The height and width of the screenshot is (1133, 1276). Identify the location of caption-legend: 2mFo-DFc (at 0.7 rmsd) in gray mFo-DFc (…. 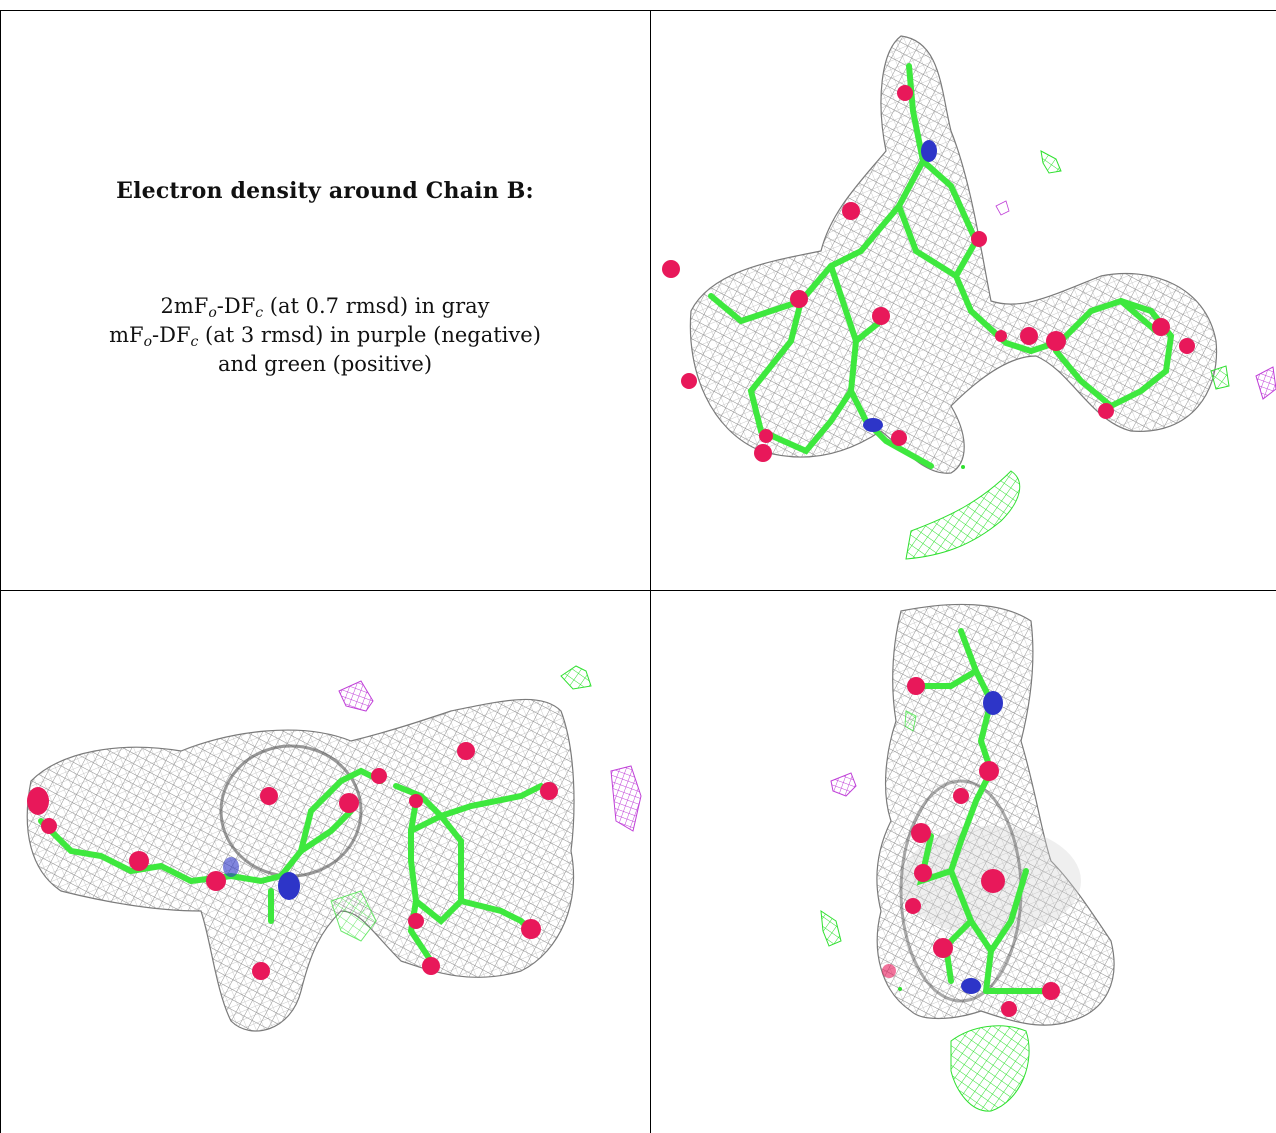
(325, 335).